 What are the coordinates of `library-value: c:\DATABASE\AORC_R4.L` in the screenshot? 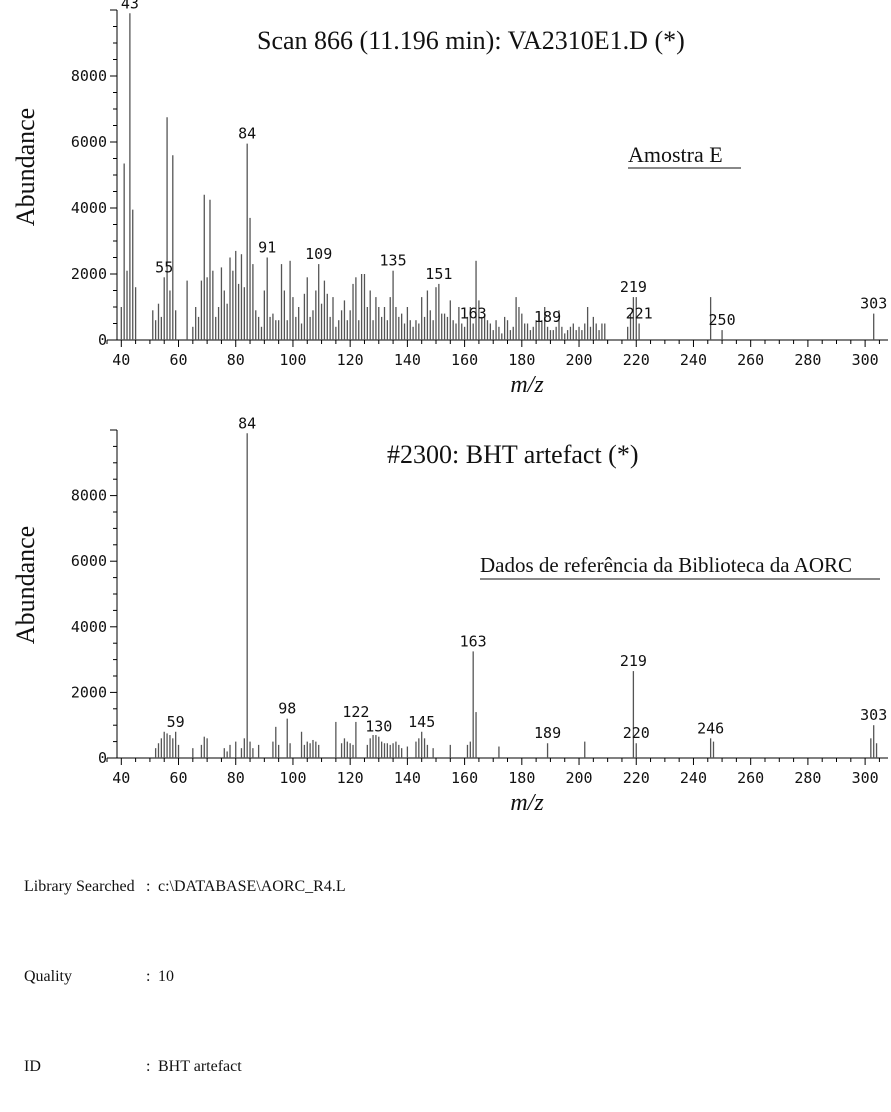 It's located at (252, 886).